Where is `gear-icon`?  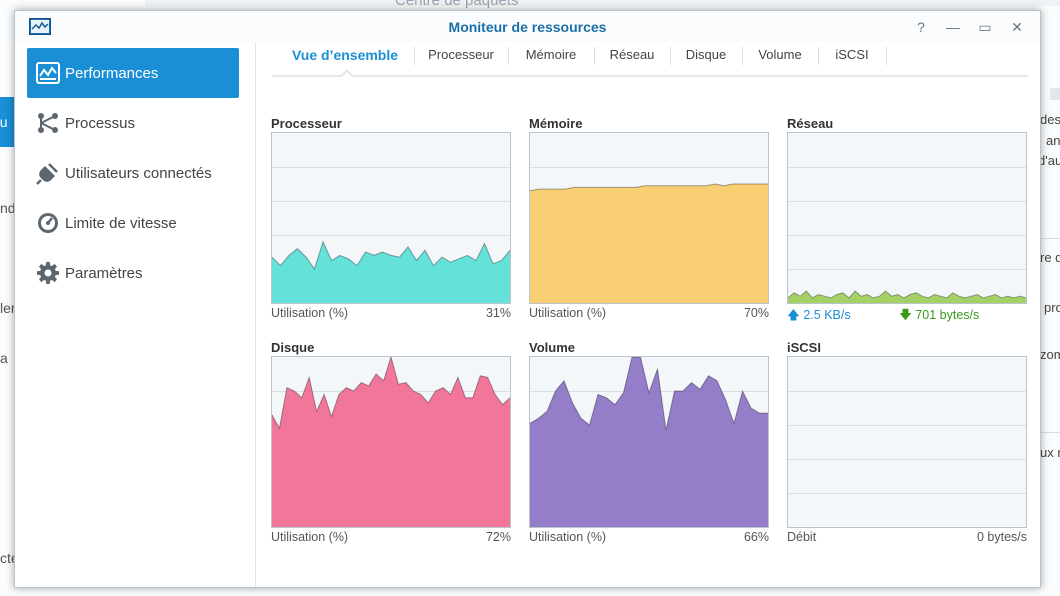
gear-icon is located at coordinates (48, 273).